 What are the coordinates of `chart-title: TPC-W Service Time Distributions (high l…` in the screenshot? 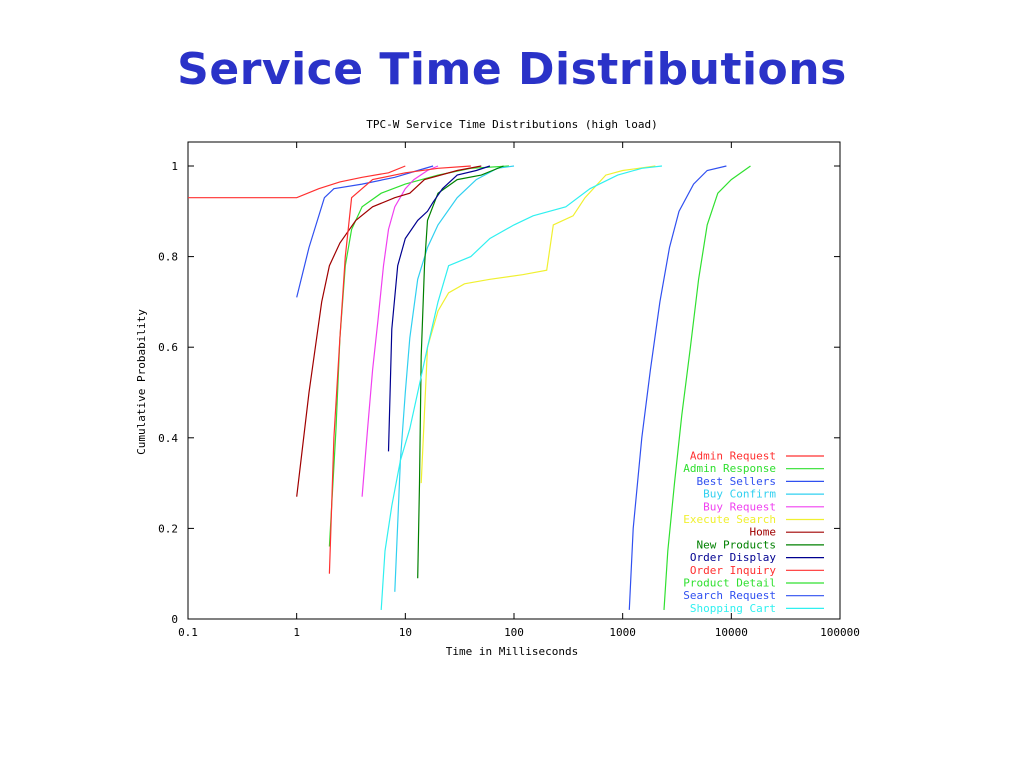 It's located at (511, 124).